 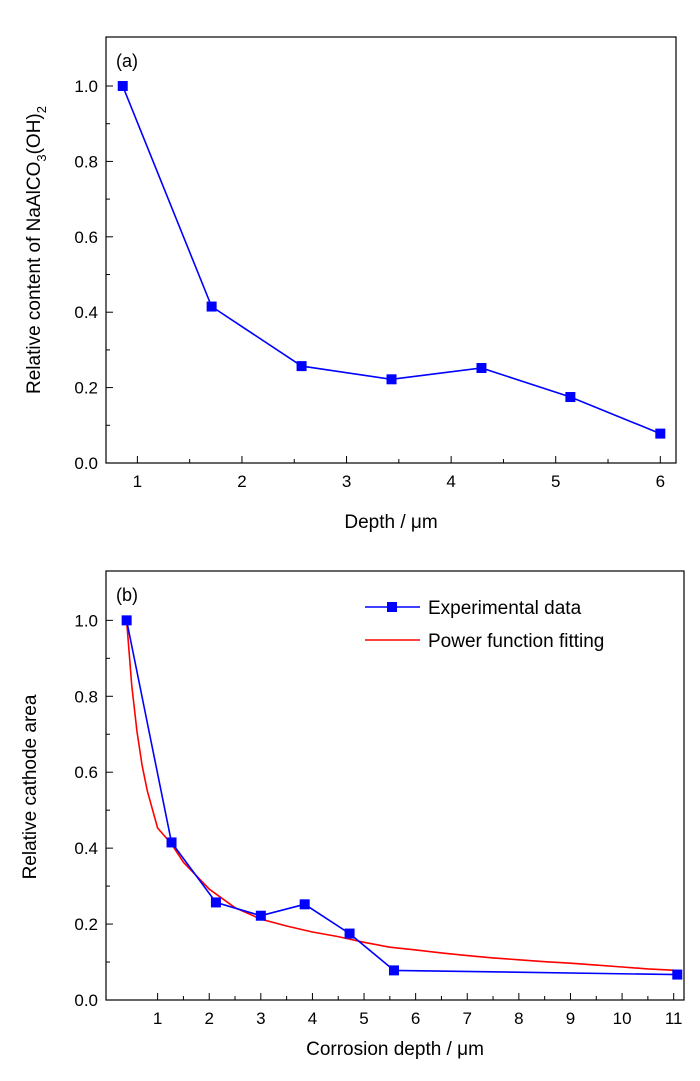 I want to click on y-axis-label: Relative cathode area, so click(x=30, y=786).